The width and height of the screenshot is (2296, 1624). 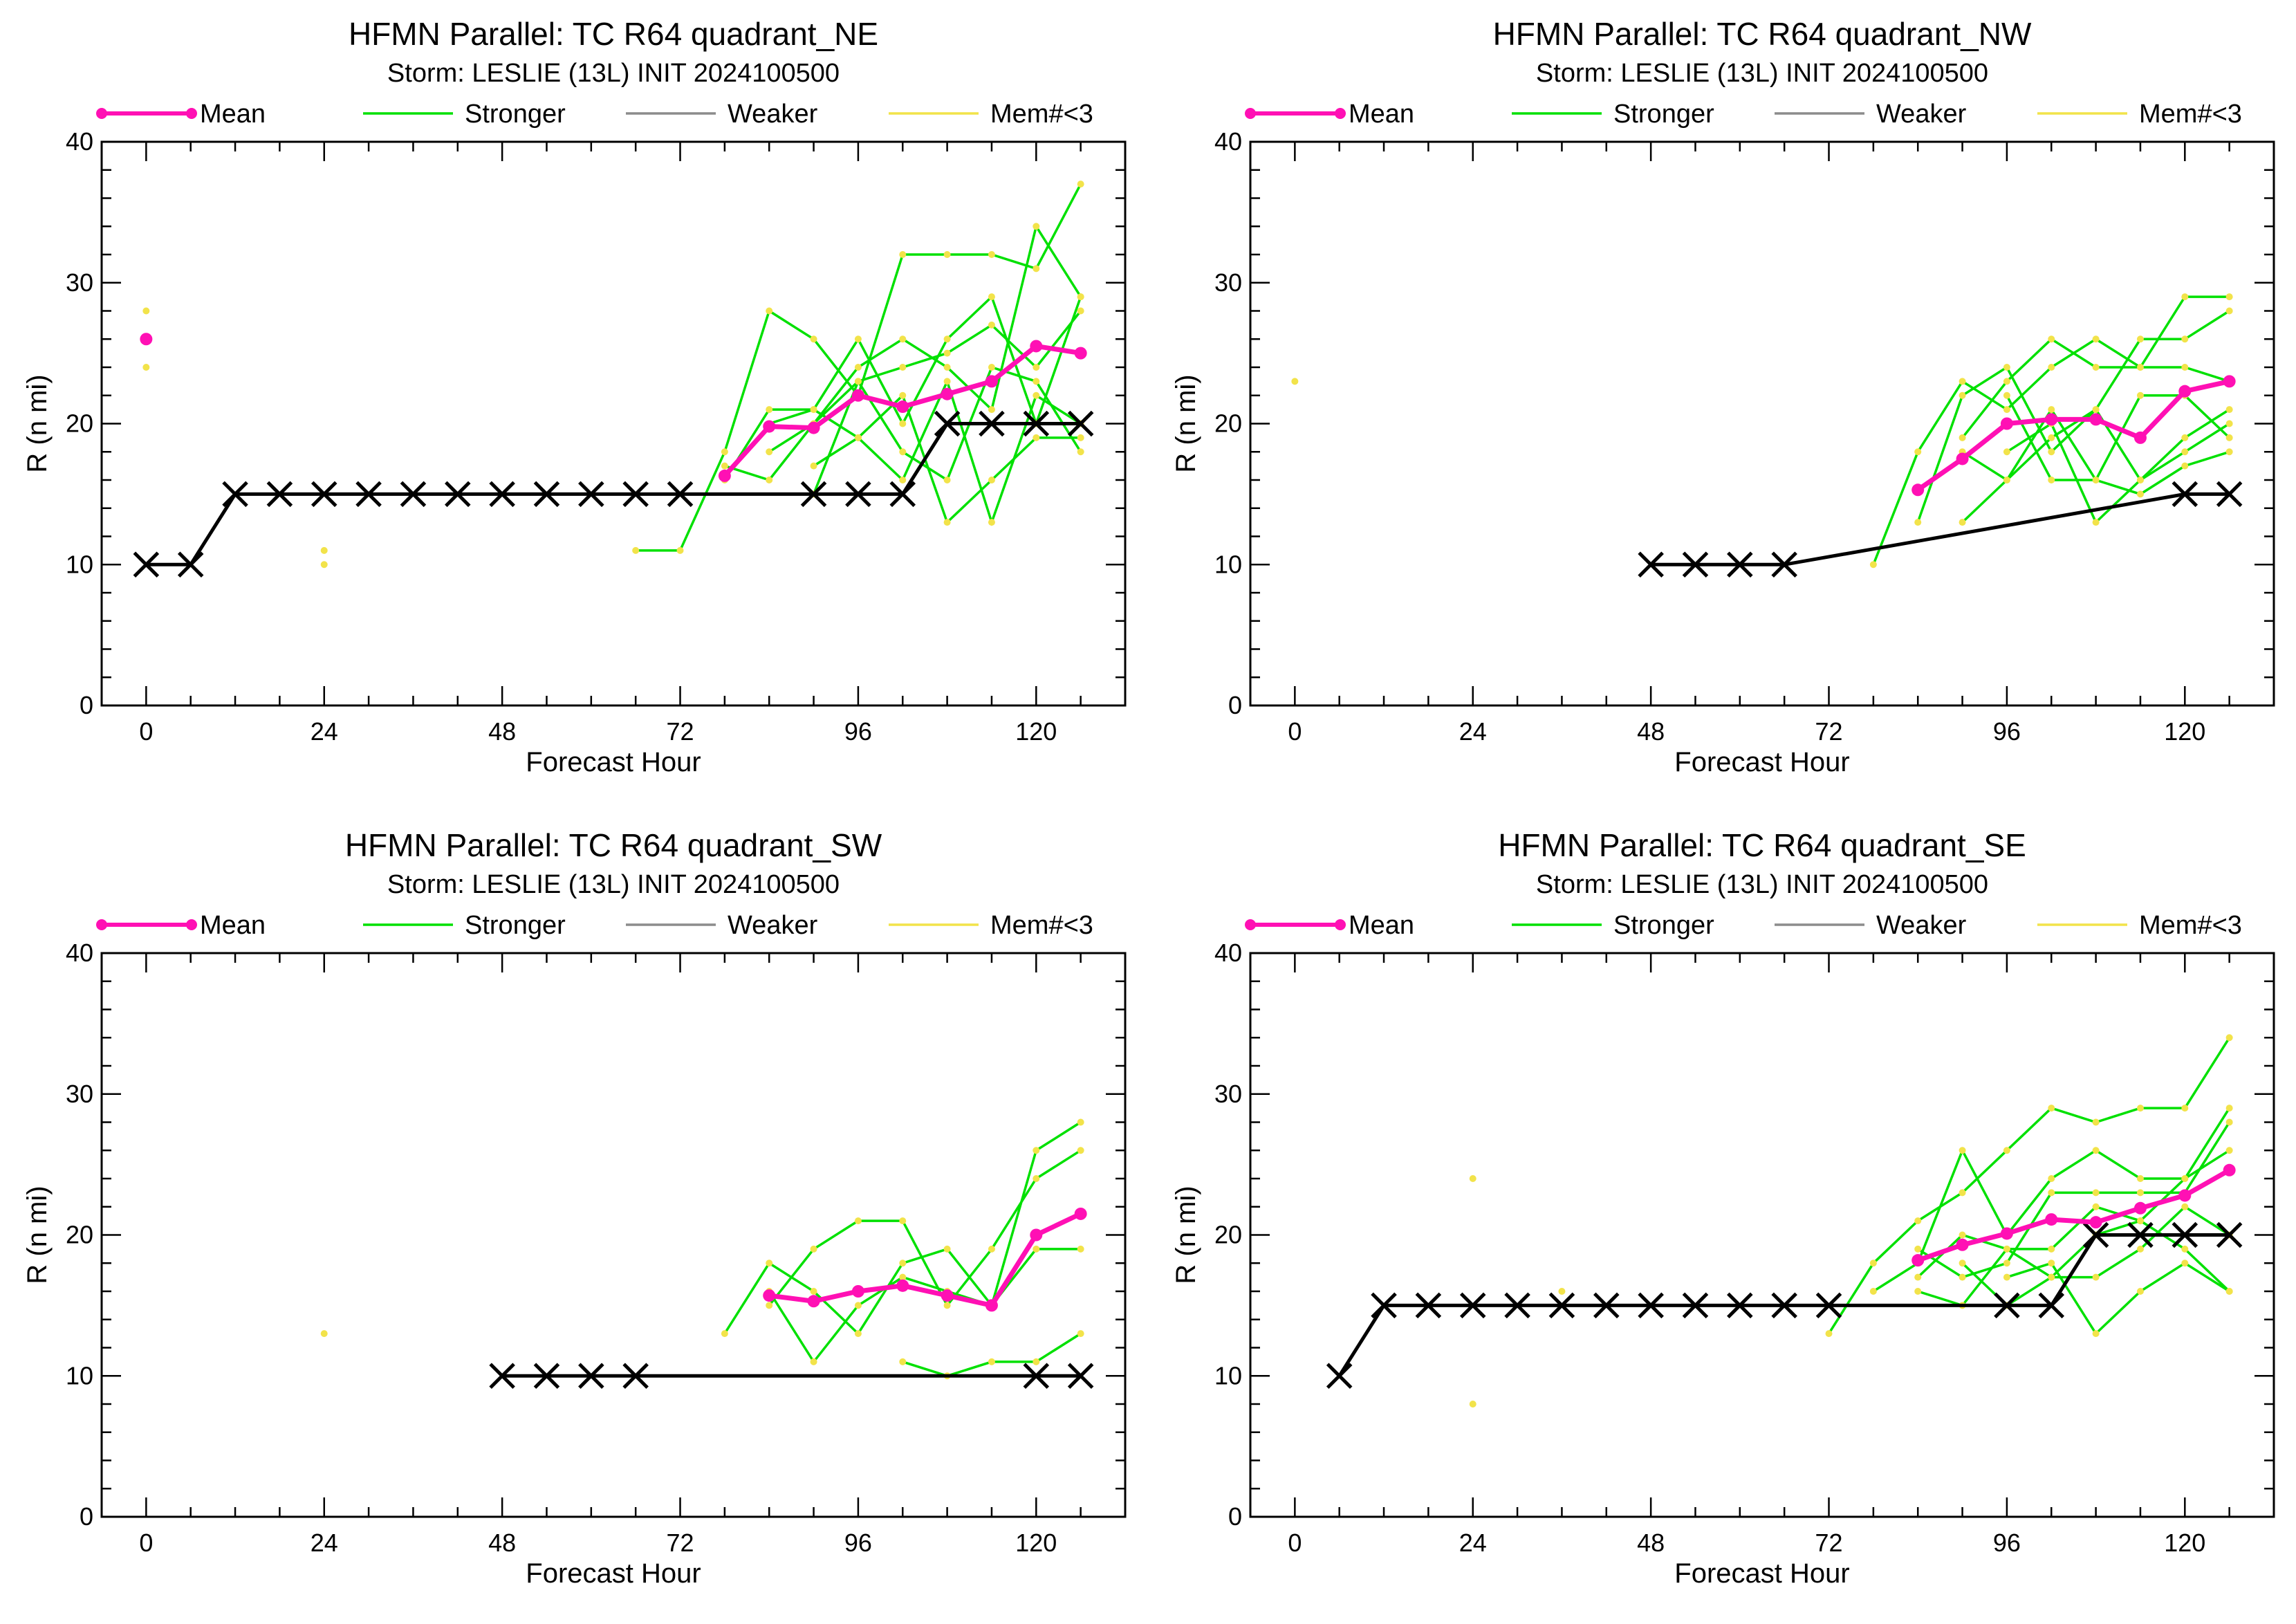 What do you see at coordinates (773, 925) in the screenshot?
I see `legend-weaker-label: Weaker` at bounding box center [773, 925].